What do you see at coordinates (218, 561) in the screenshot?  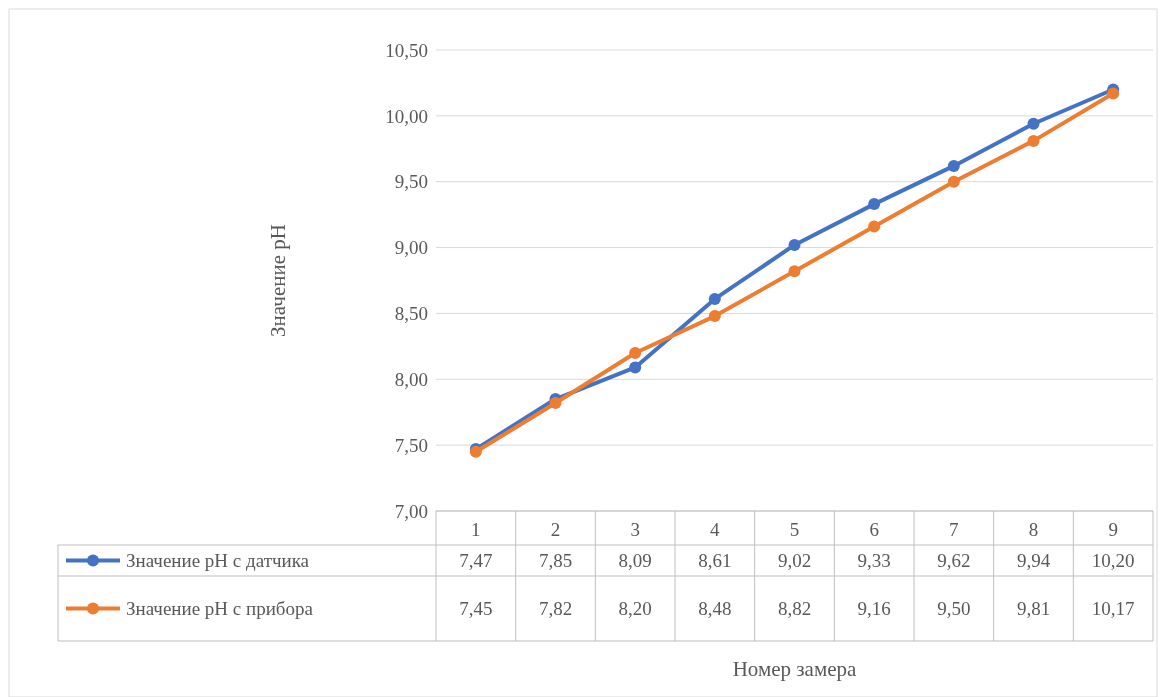 I see `legend-label: Значение pH с датчика` at bounding box center [218, 561].